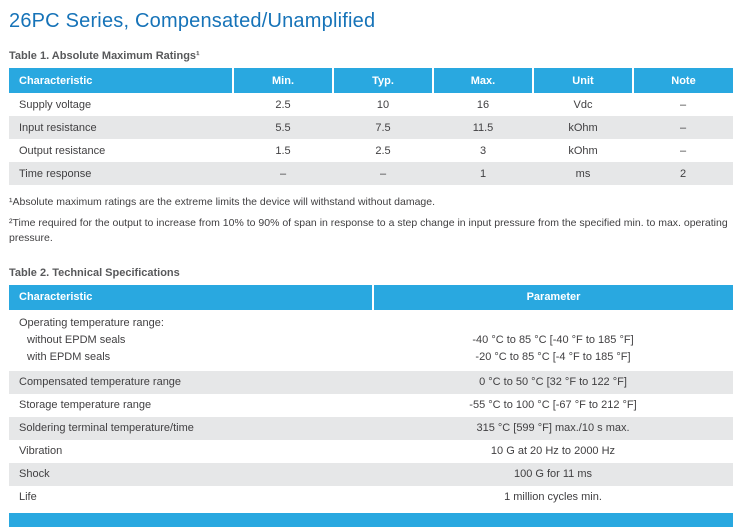 The width and height of the screenshot is (741, 532). What do you see at coordinates (91, 322) in the screenshot?
I see `characteristic-line: Operating temperature range:` at bounding box center [91, 322].